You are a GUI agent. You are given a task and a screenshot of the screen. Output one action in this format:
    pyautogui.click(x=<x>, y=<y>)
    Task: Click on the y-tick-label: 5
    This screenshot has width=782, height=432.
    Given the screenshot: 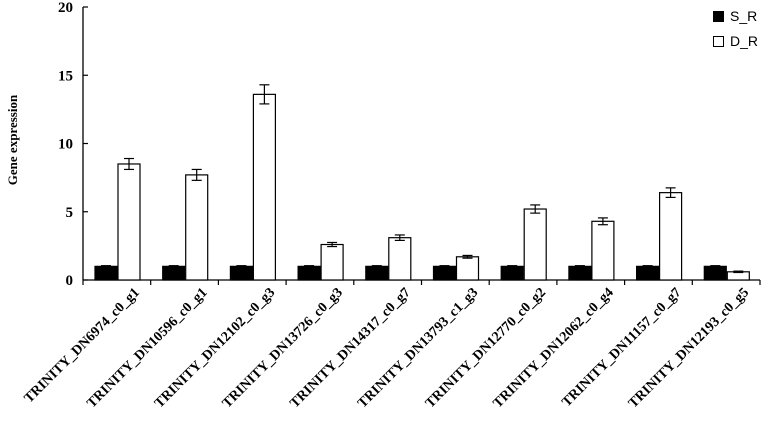 What is the action you would take?
    pyautogui.click(x=70, y=213)
    